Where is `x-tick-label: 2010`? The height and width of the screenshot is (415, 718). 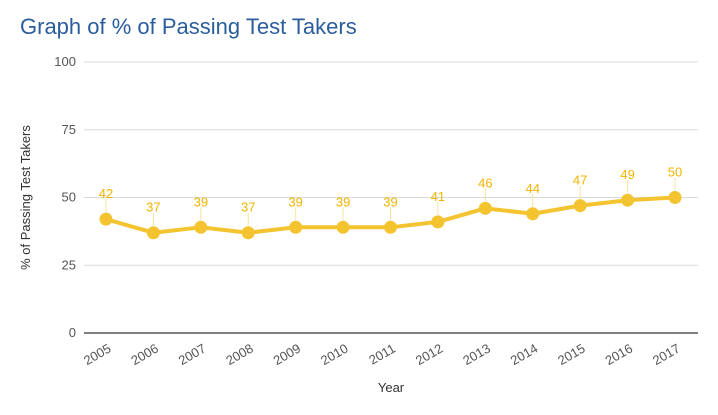
x-tick-label: 2010 is located at coordinates (334, 354).